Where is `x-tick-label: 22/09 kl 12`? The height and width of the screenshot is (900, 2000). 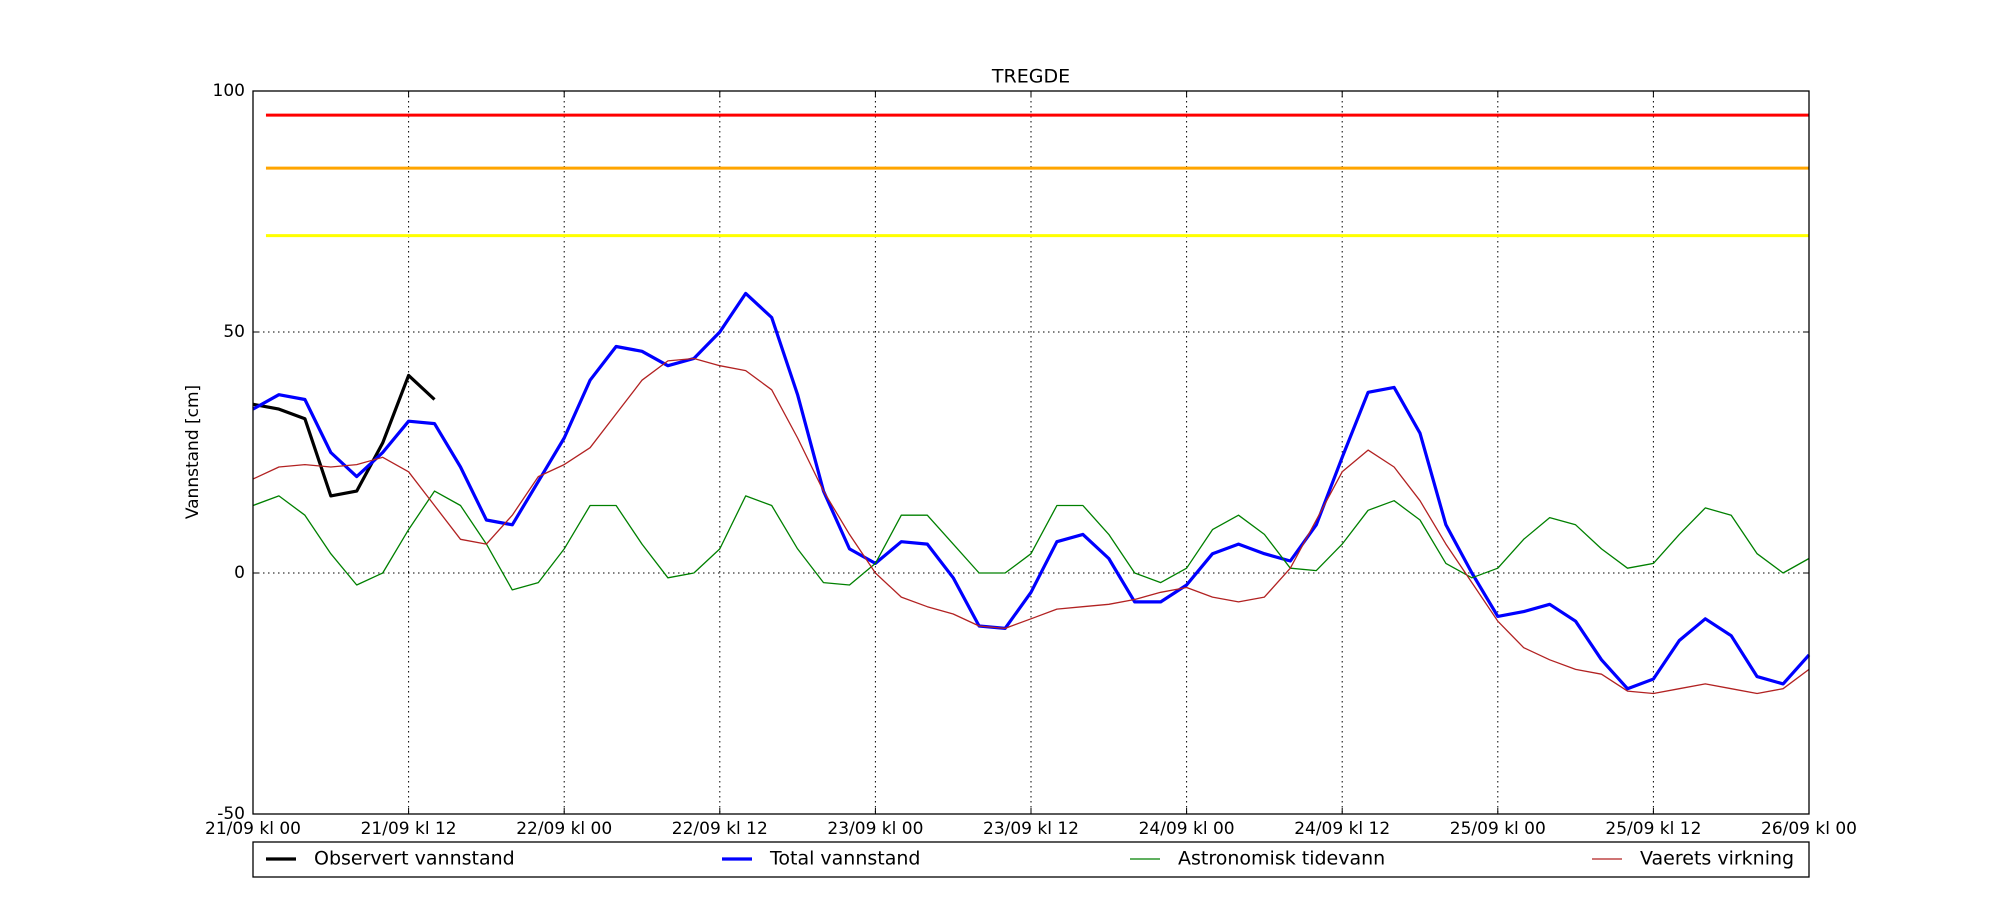 x-tick-label: 22/09 kl 12 is located at coordinates (720, 829).